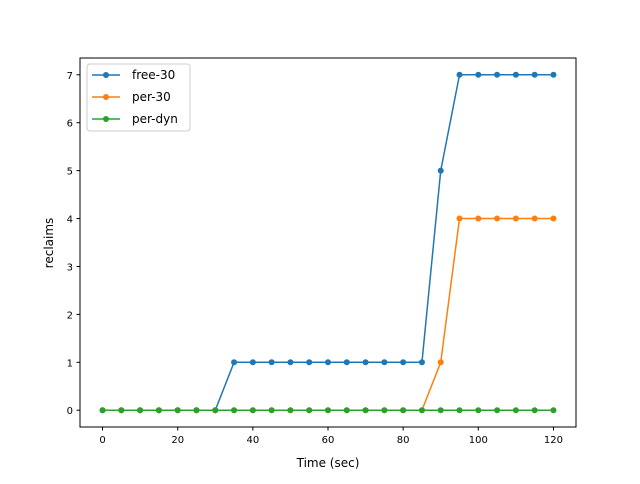  I want to click on legend-box, so click(138, 97).